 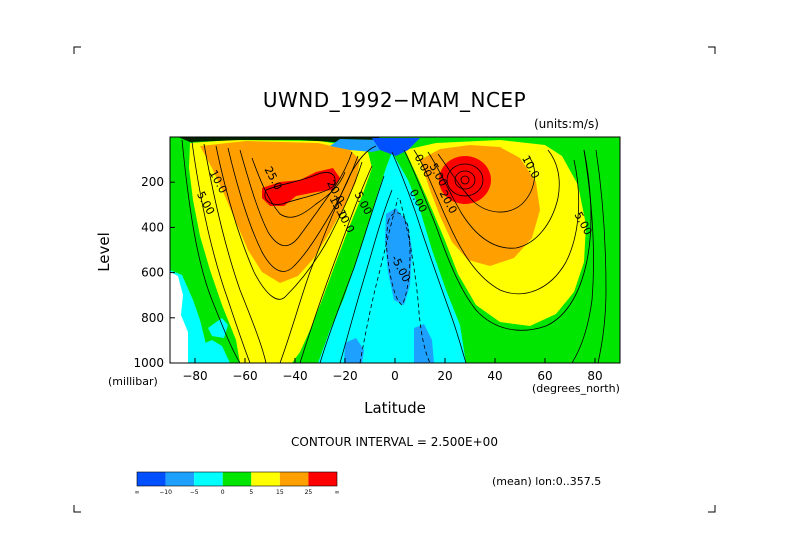 What do you see at coordinates (594, 376) in the screenshot?
I see `x-tick-label: 80` at bounding box center [594, 376].